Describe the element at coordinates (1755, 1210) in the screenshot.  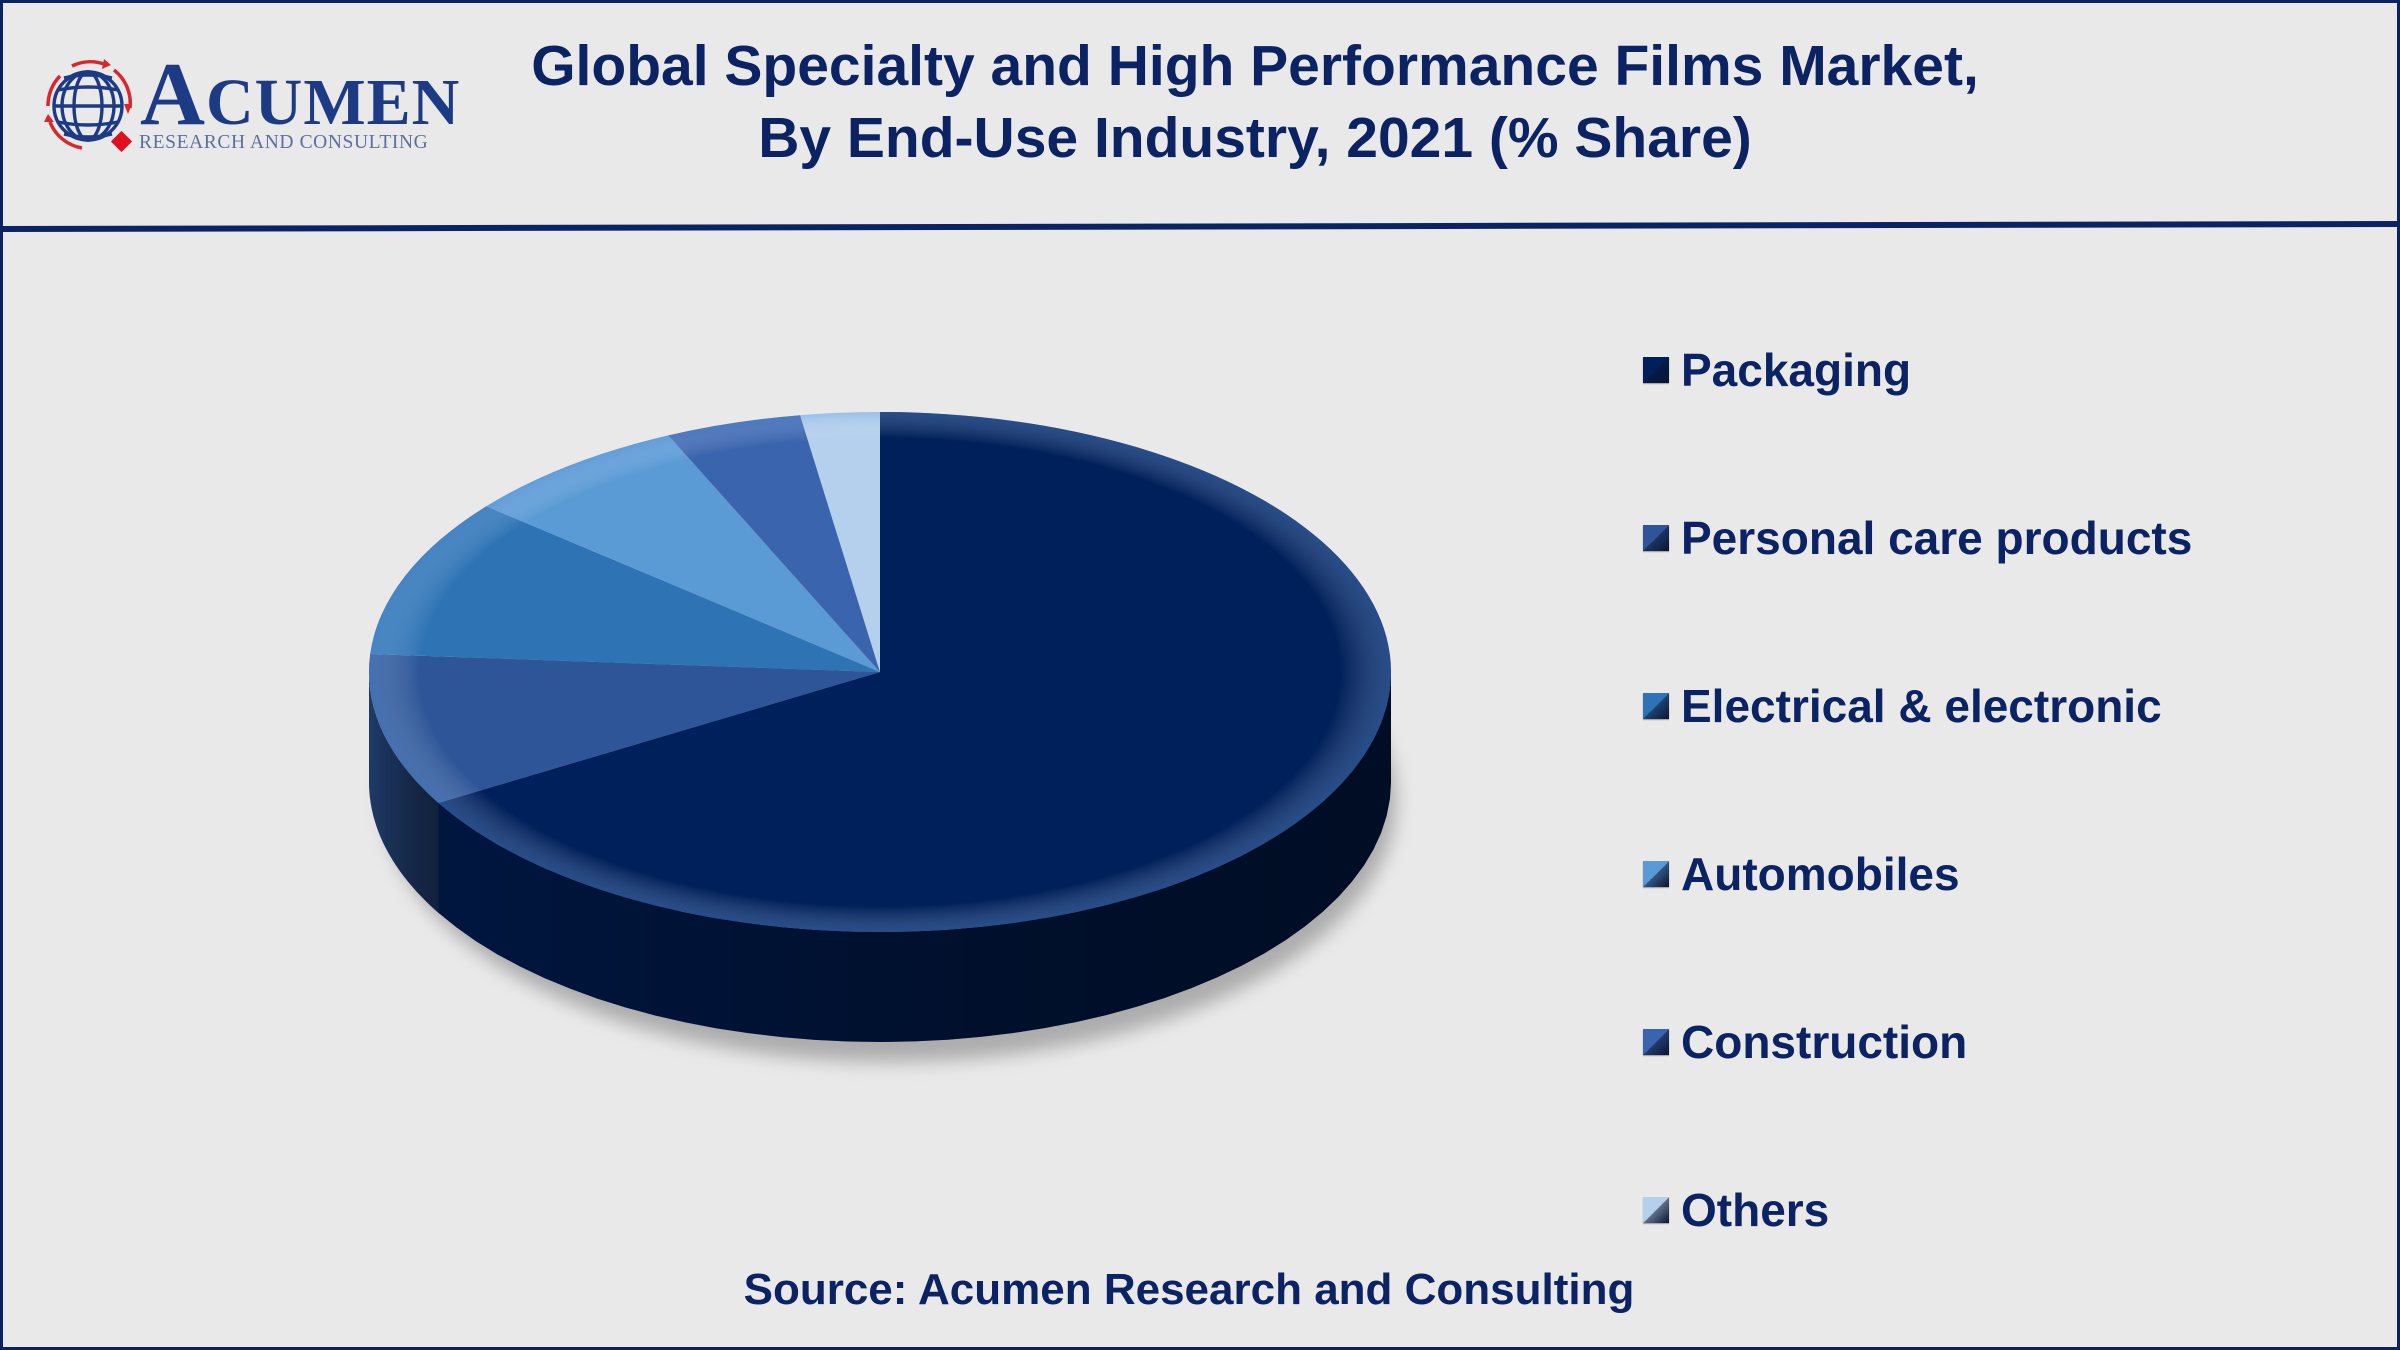
I see `legend-label: Others` at that location.